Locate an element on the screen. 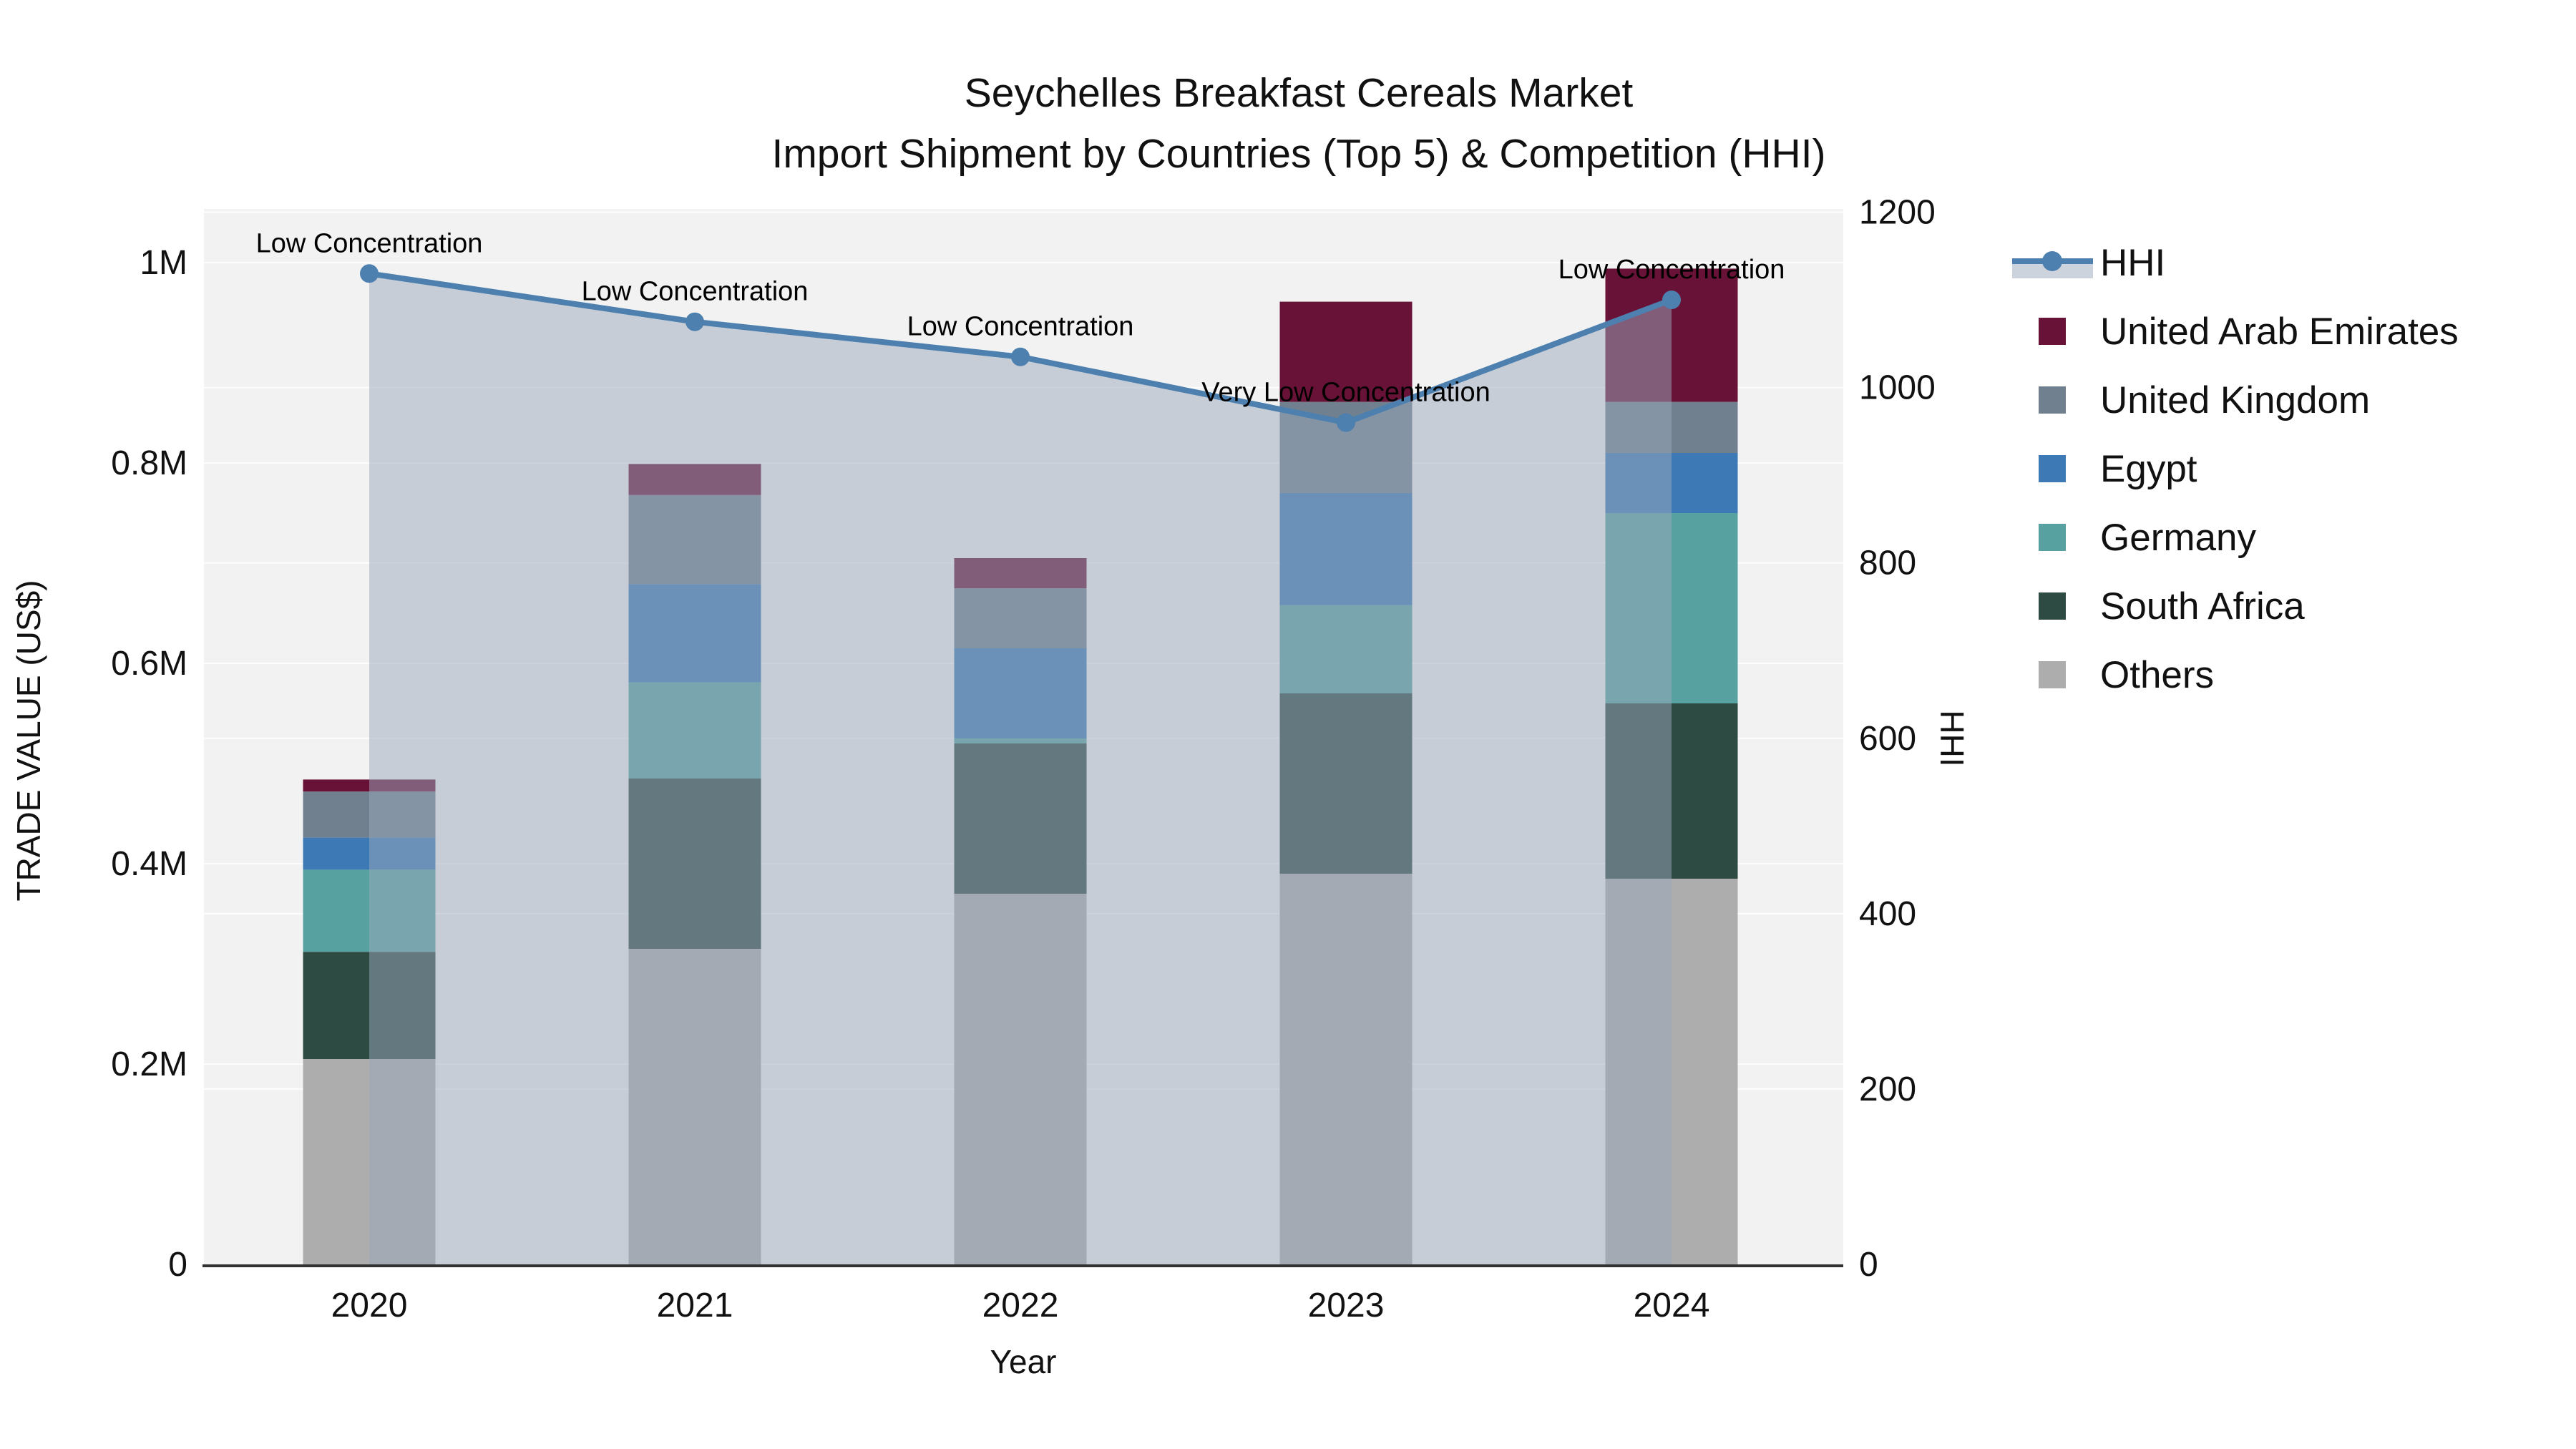 Image resolution: width=2576 pixels, height=1449 pixels. hhi-markers is located at coordinates (1020, 348).